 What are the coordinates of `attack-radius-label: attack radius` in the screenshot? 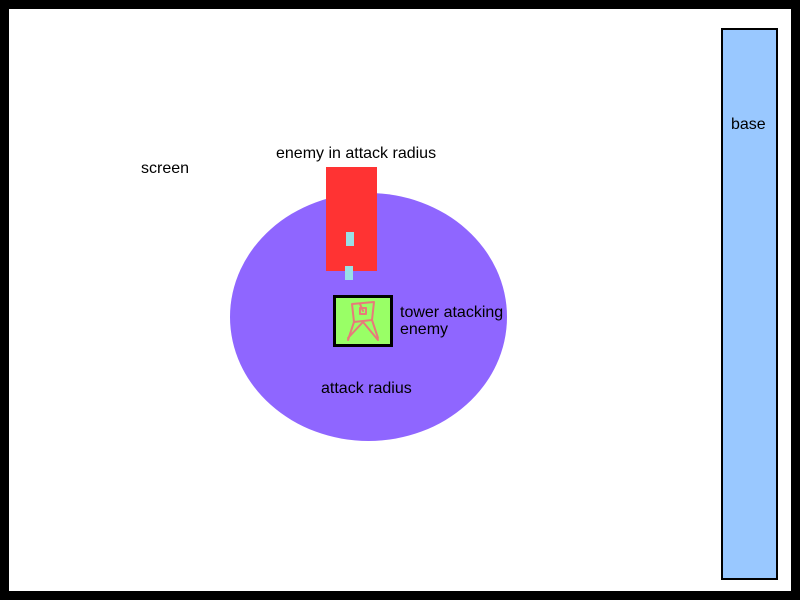 It's located at (366, 388).